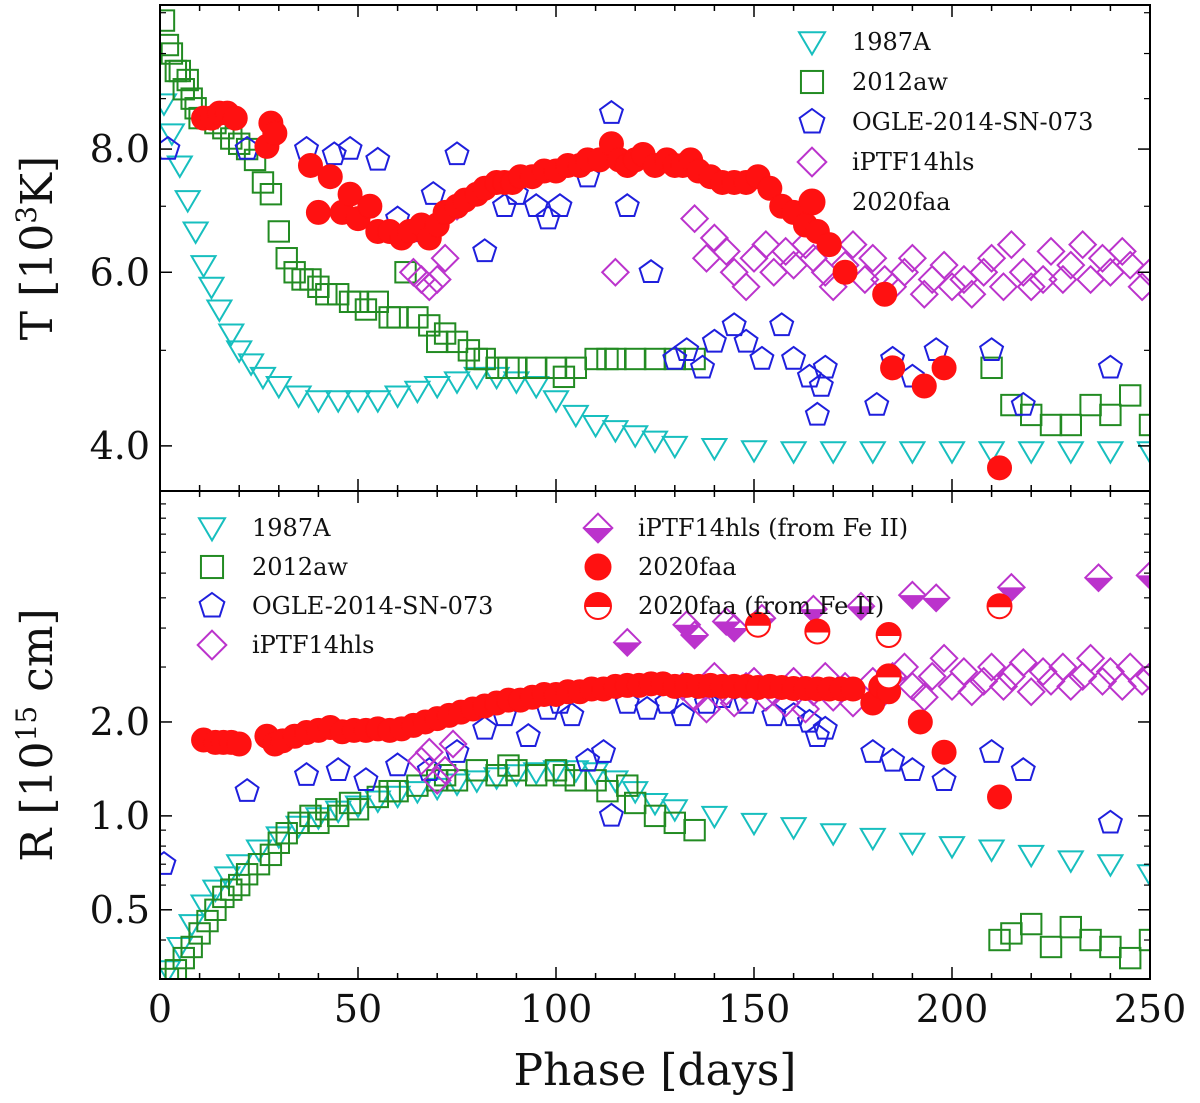 This screenshot has width=1200, height=1103. Describe the element at coordinates (878, 641) in the screenshot. I see `series-radius-2020faa-from-fe-ii-` at that location.